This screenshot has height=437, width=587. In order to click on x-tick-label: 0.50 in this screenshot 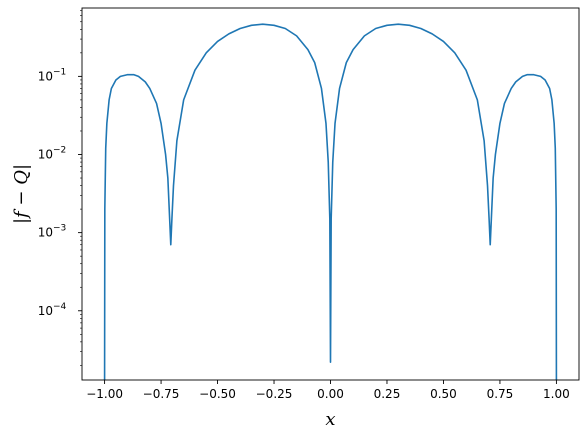, I will do `click(443, 394)`.